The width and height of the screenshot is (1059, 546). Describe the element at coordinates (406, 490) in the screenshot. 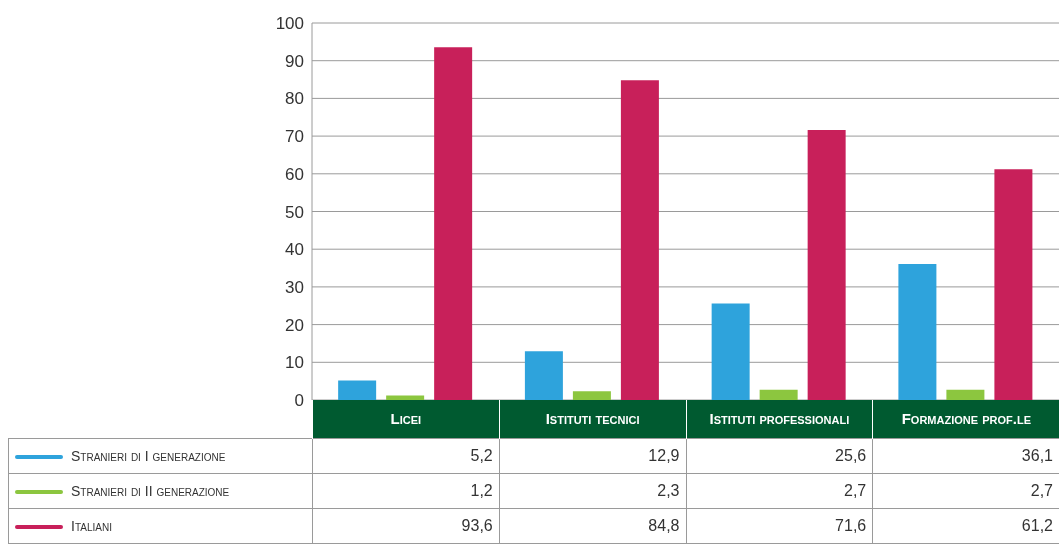

I see `data-label: 1,2` at that location.